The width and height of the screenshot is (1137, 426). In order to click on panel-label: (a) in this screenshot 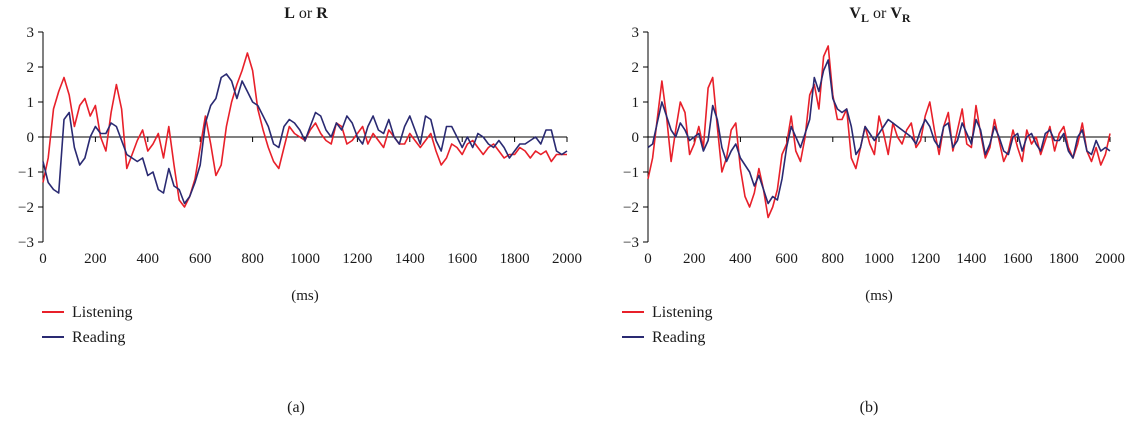, I will do `click(296, 407)`.